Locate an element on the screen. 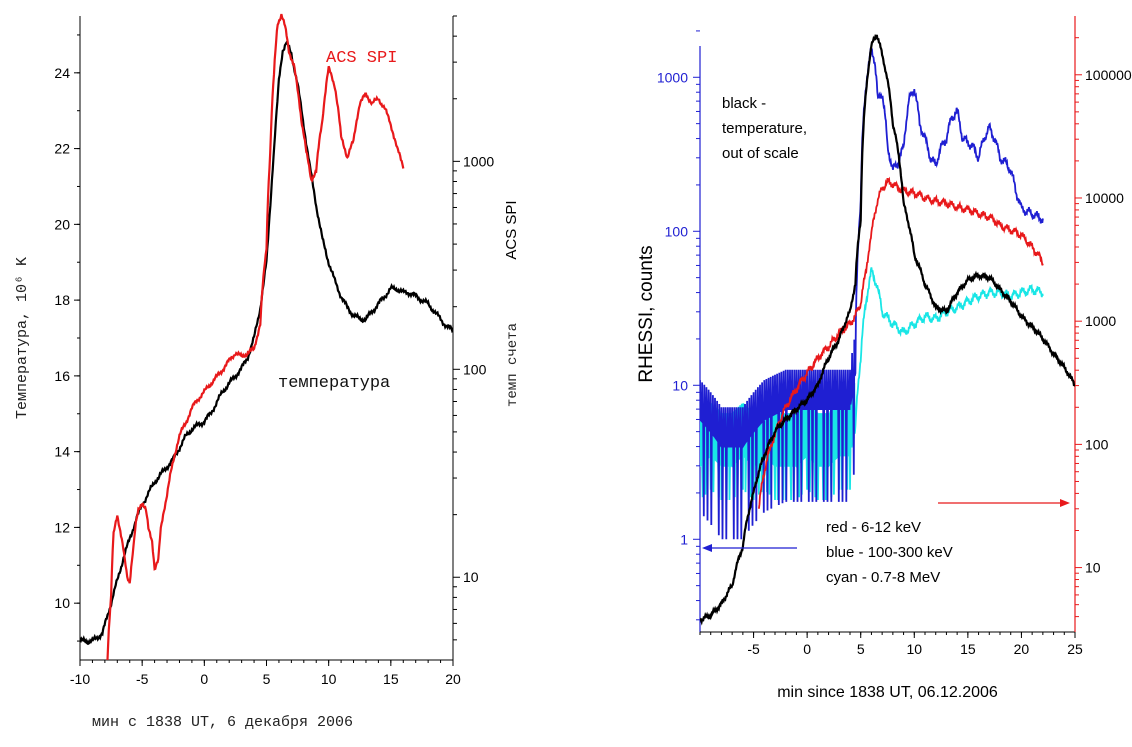 The height and width of the screenshot is (747, 1132). y-tick-label: 18 is located at coordinates (62, 300).